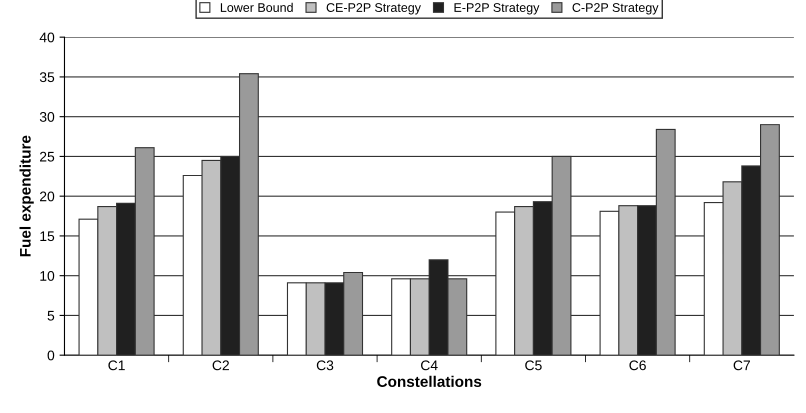  Describe the element at coordinates (615, 8) in the screenshot. I see `legend-label: C-P2P Strategy` at that location.